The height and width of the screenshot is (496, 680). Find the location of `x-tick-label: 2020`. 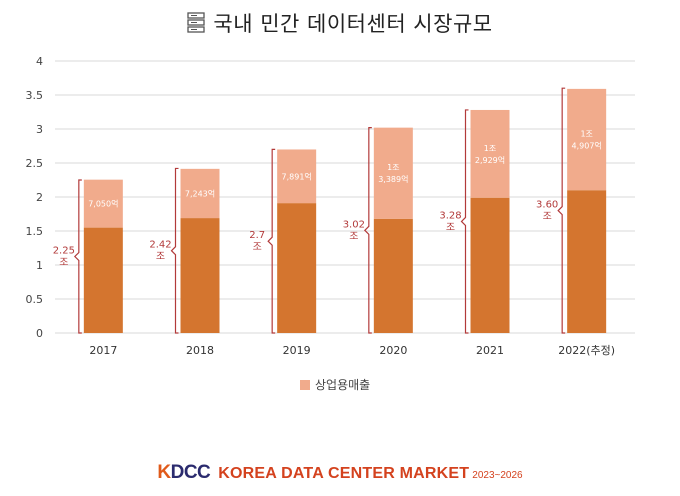

x-tick-label: 2020 is located at coordinates (393, 350).